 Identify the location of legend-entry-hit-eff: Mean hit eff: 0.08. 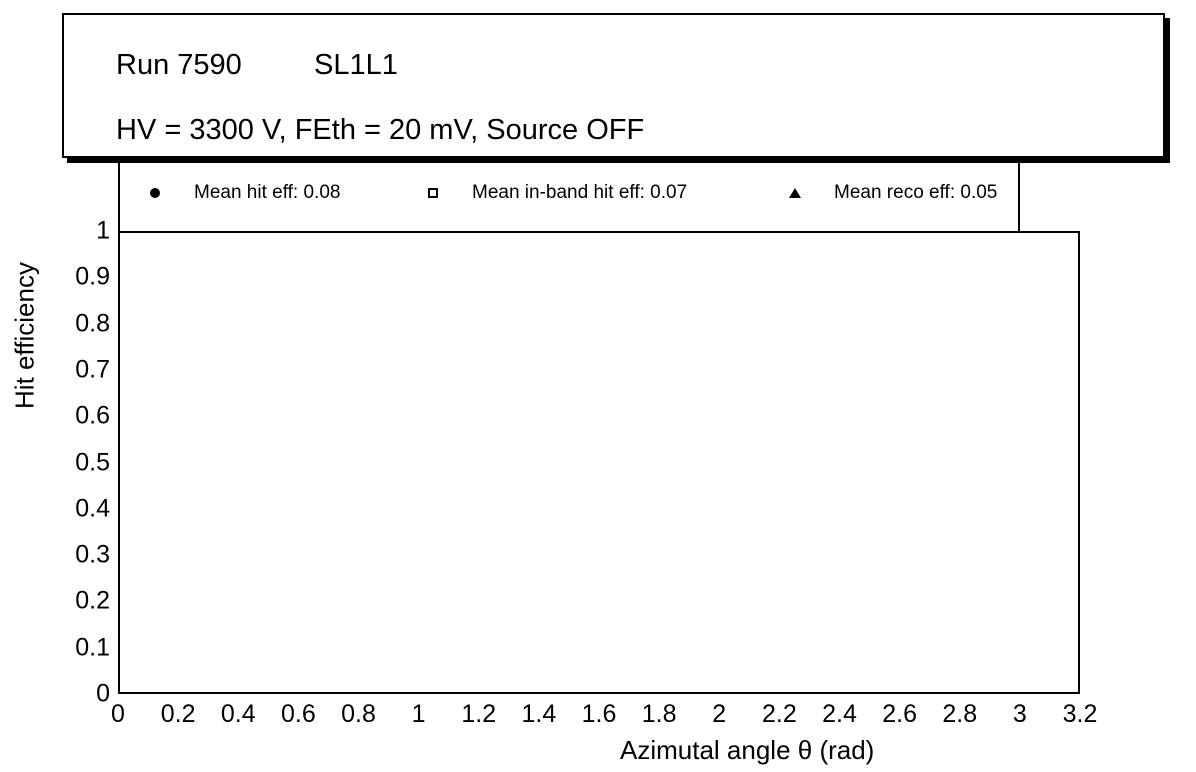
(236, 193).